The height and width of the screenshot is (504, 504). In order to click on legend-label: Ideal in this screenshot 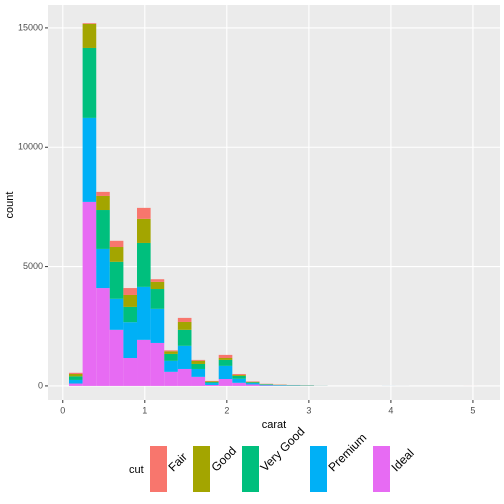, I will do `click(402, 460)`.